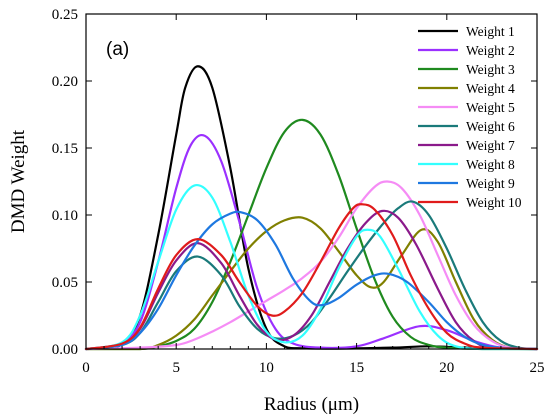  What do you see at coordinates (490, 88) in the screenshot?
I see `legend-label-weight-4: Weight 4` at bounding box center [490, 88].